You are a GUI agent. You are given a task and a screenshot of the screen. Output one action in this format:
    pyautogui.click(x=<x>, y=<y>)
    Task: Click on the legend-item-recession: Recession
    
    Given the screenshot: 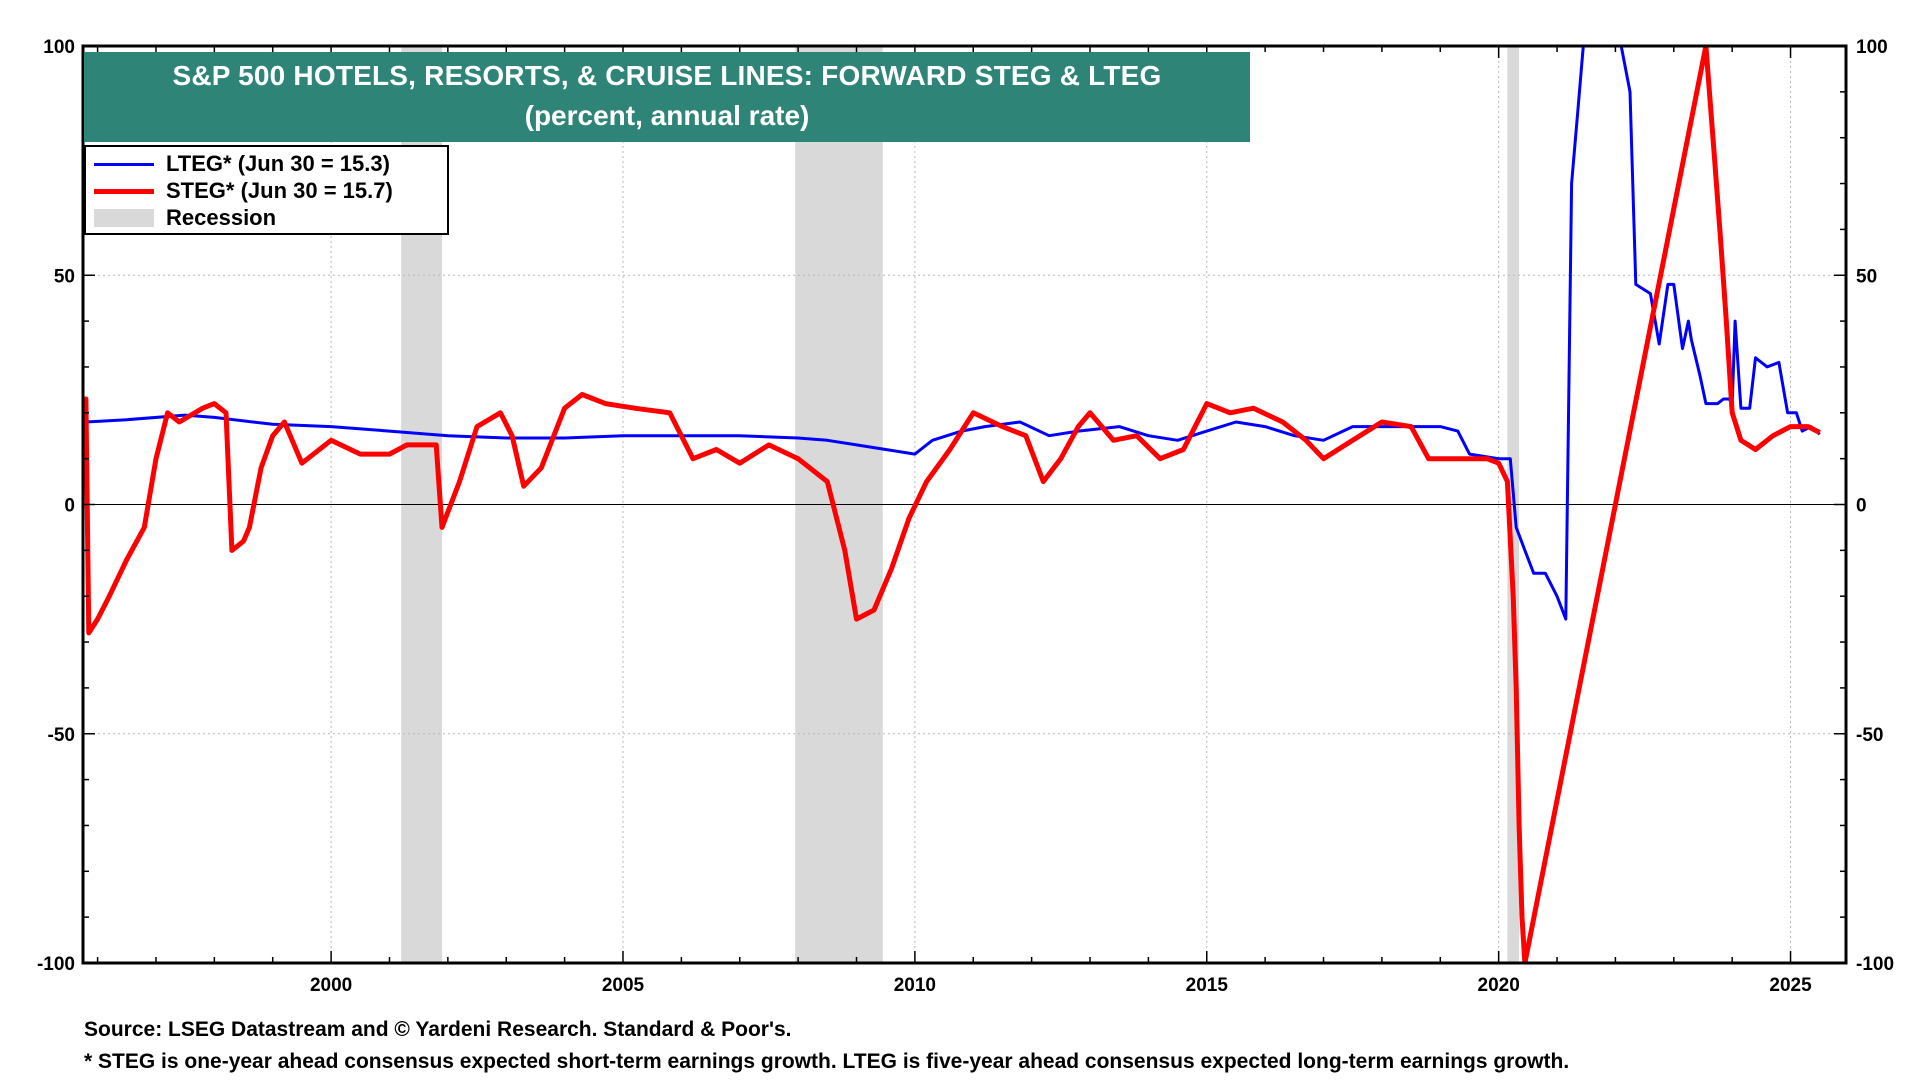 What is the action you would take?
    pyautogui.click(x=185, y=218)
    